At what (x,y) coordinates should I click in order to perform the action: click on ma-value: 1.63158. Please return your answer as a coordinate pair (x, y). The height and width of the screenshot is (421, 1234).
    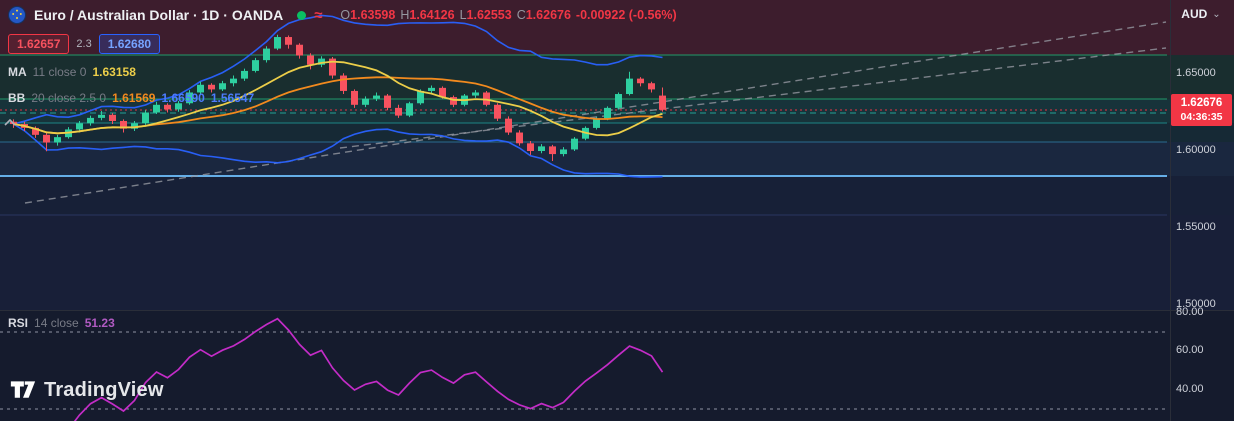
    Looking at the image, I should click on (114, 72).